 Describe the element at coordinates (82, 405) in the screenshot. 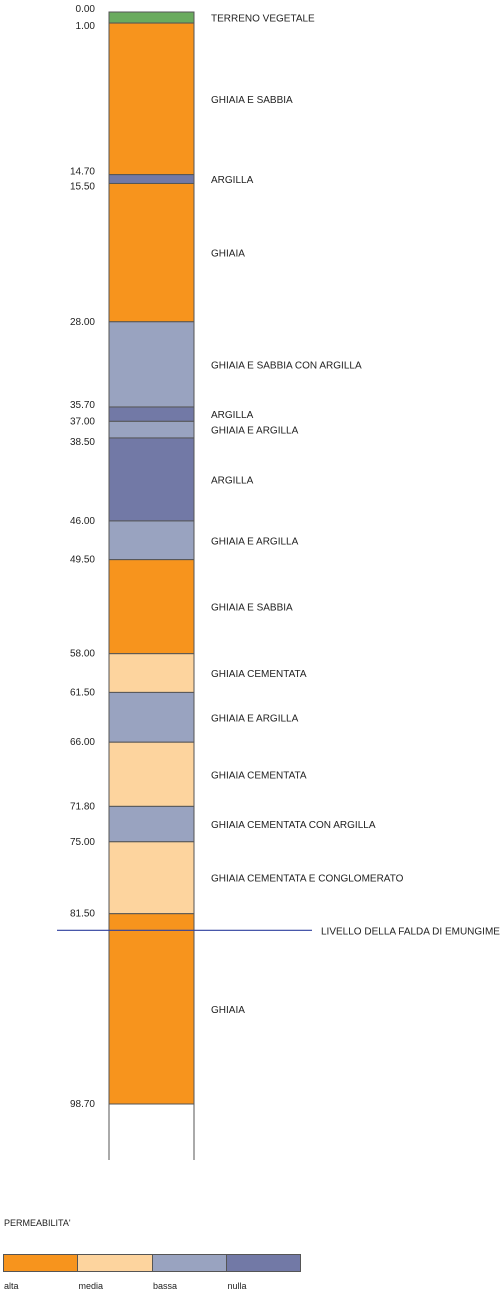

I see `depth-label-6: 35.70` at that location.